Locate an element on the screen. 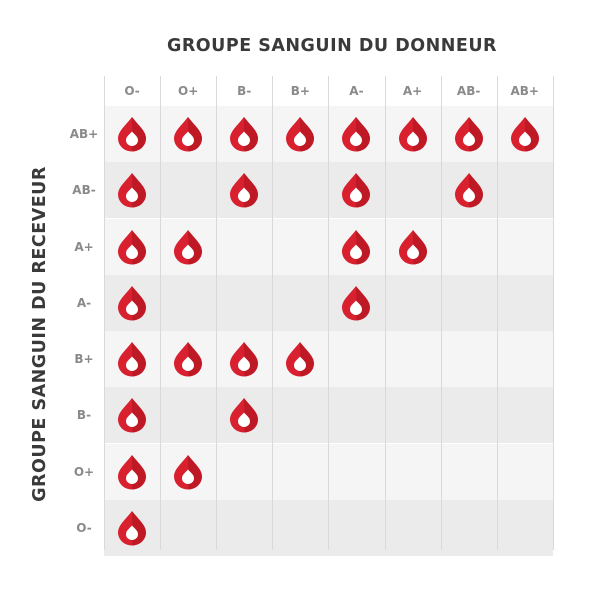 This screenshot has height=600, width=600. donor-group-header: A- is located at coordinates (356, 91).